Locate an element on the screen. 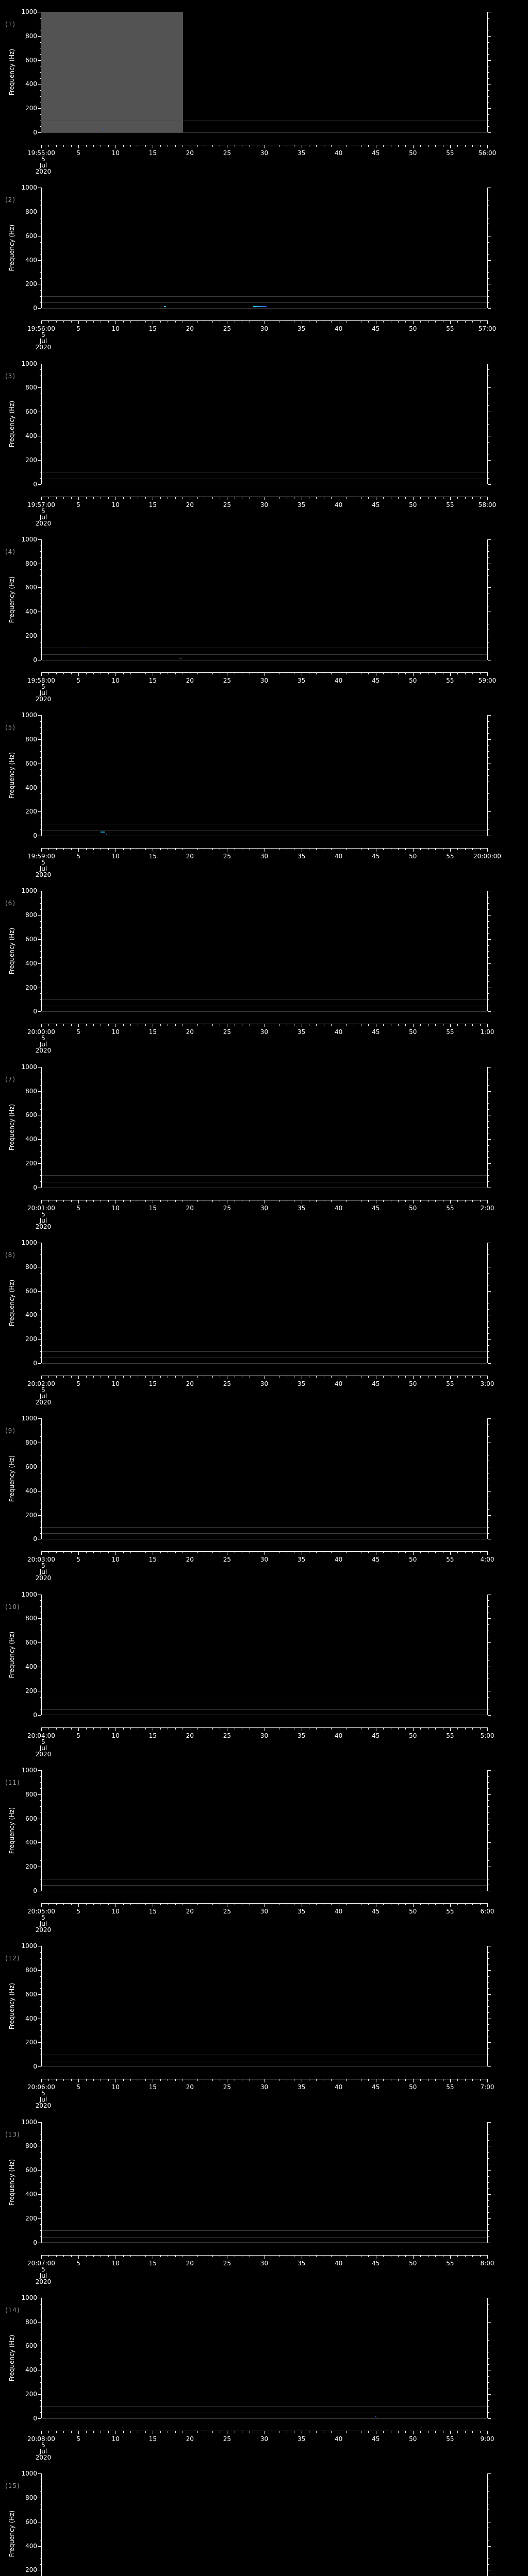 The height and width of the screenshot is (2576, 528). x-axis-date-line: 5 is located at coordinates (43, 1917).